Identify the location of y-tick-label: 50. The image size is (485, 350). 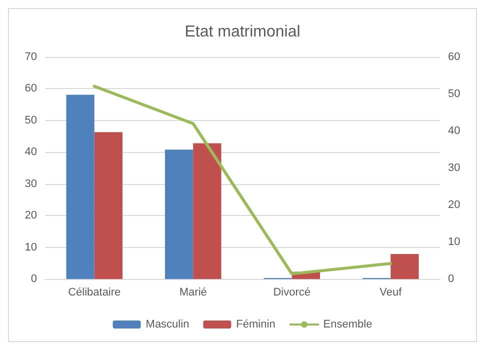
(30, 120).